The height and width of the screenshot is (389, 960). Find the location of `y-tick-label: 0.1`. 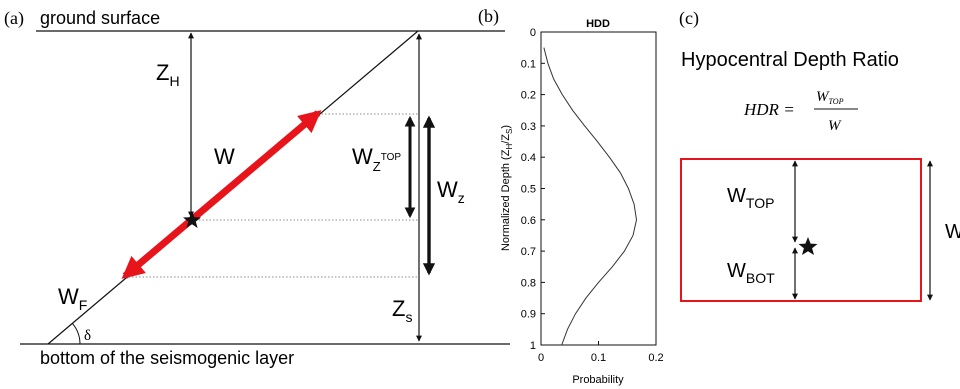

y-tick-label: 0.1 is located at coordinates (528, 64).